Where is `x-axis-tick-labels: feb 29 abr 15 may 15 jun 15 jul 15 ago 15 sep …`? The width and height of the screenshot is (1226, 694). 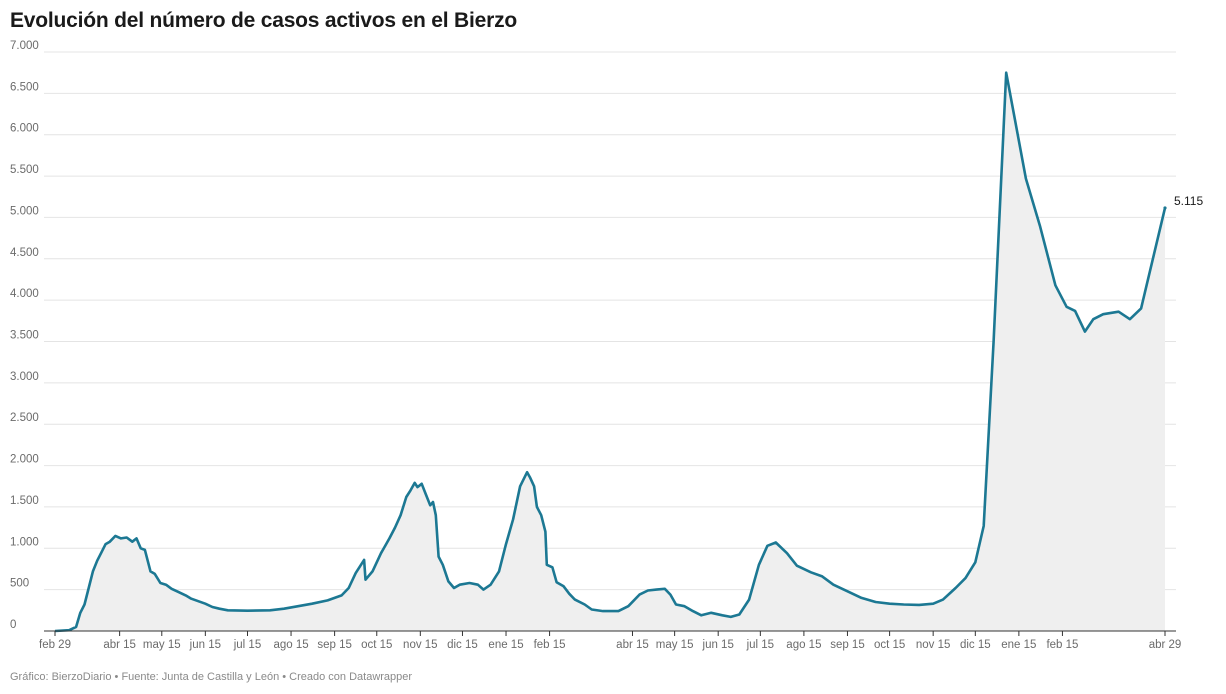 x-axis-tick-labels: feb 29 abr 15 may 15 jun 15 jul 15 ago 15 sep … is located at coordinates (610, 645).